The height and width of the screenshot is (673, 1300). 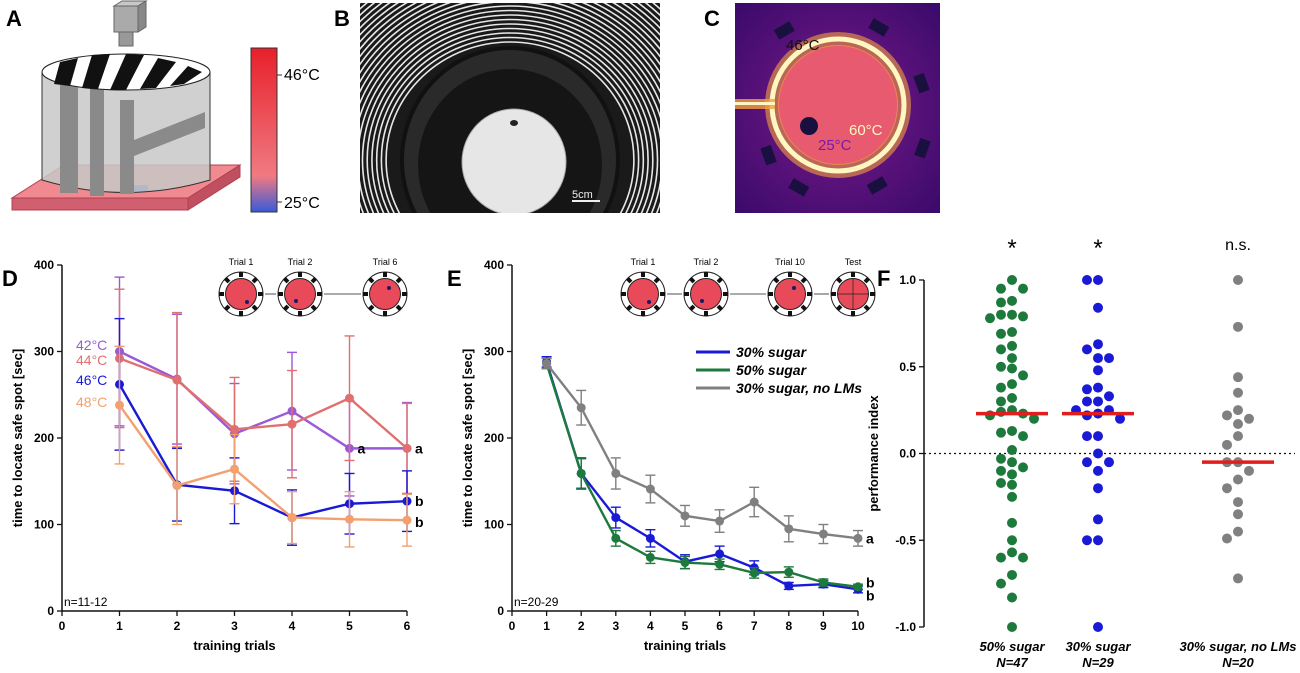 What do you see at coordinates (1238, 662) in the screenshot?
I see `group-n-label: N=20` at bounding box center [1238, 662].